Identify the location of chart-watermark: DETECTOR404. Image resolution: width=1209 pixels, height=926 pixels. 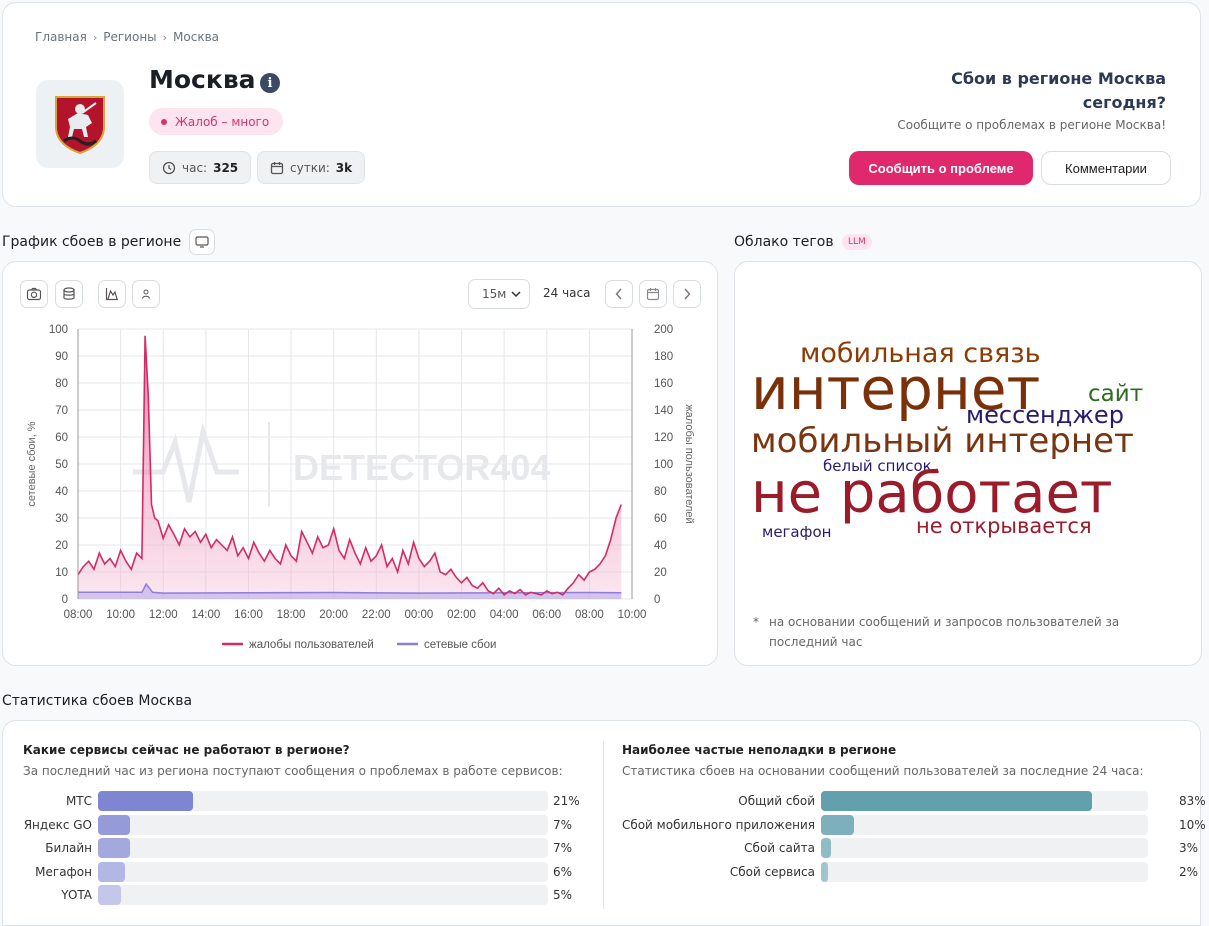
(421, 467).